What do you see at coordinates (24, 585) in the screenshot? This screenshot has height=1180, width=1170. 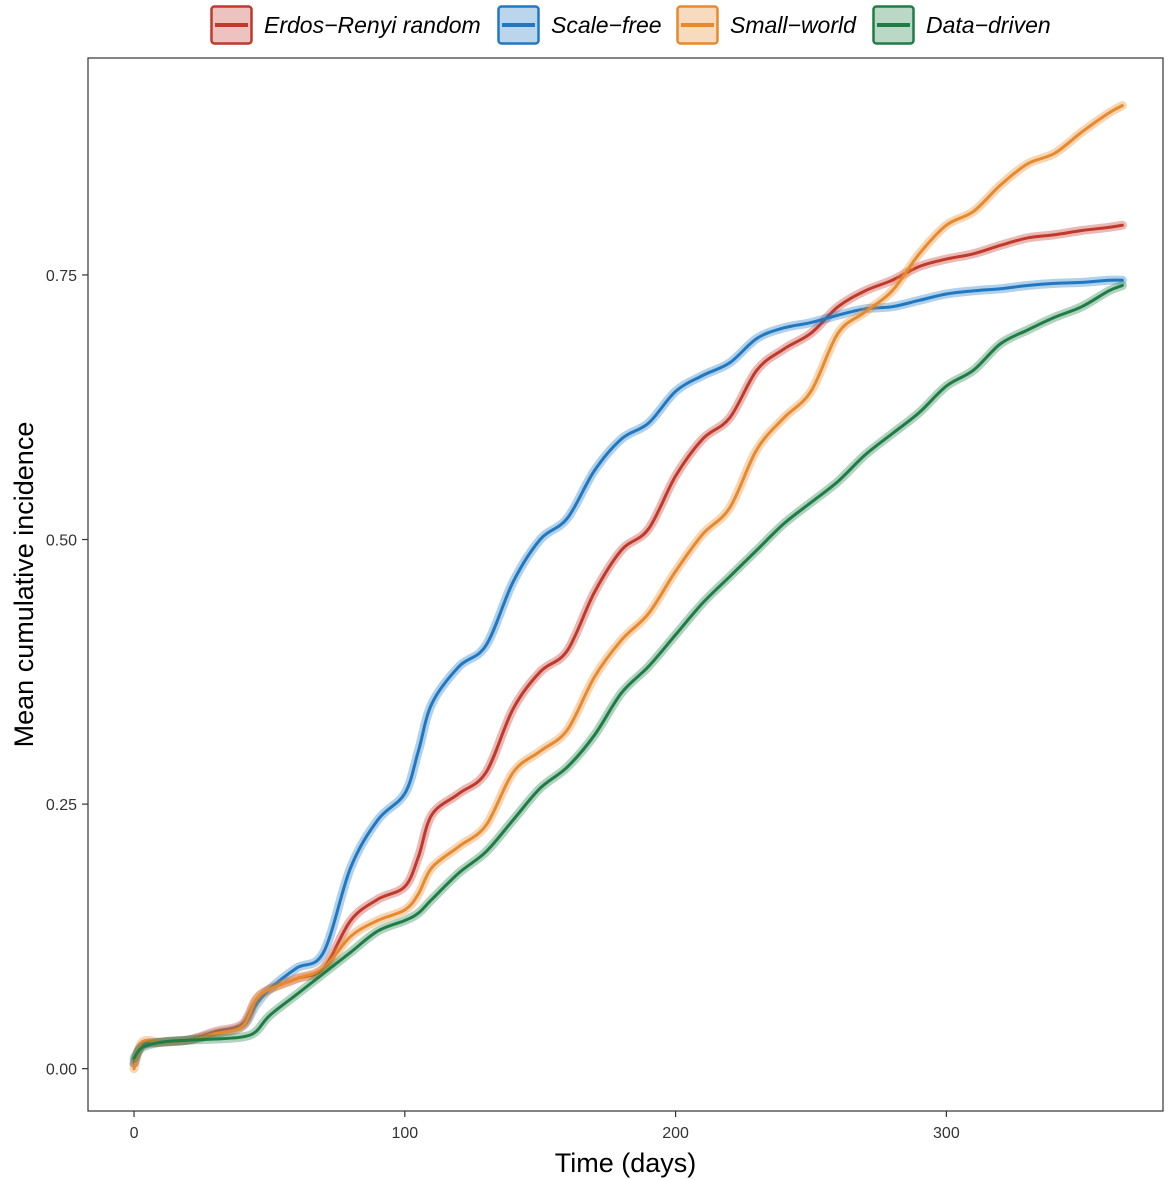 I see `y-axis-title: Mean cumulative incidence` at bounding box center [24, 585].